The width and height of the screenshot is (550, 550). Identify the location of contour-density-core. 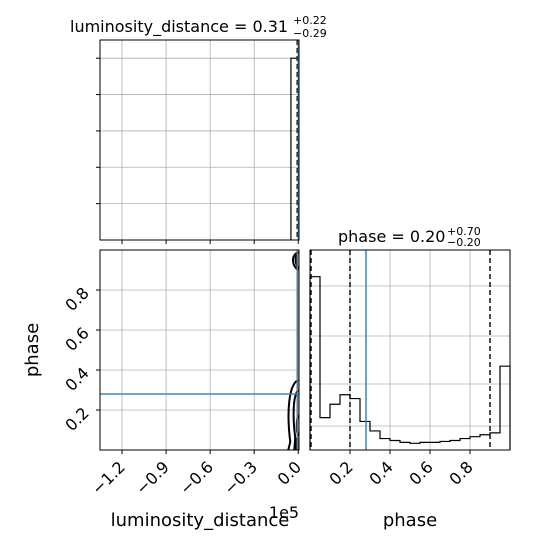
(296, 444).